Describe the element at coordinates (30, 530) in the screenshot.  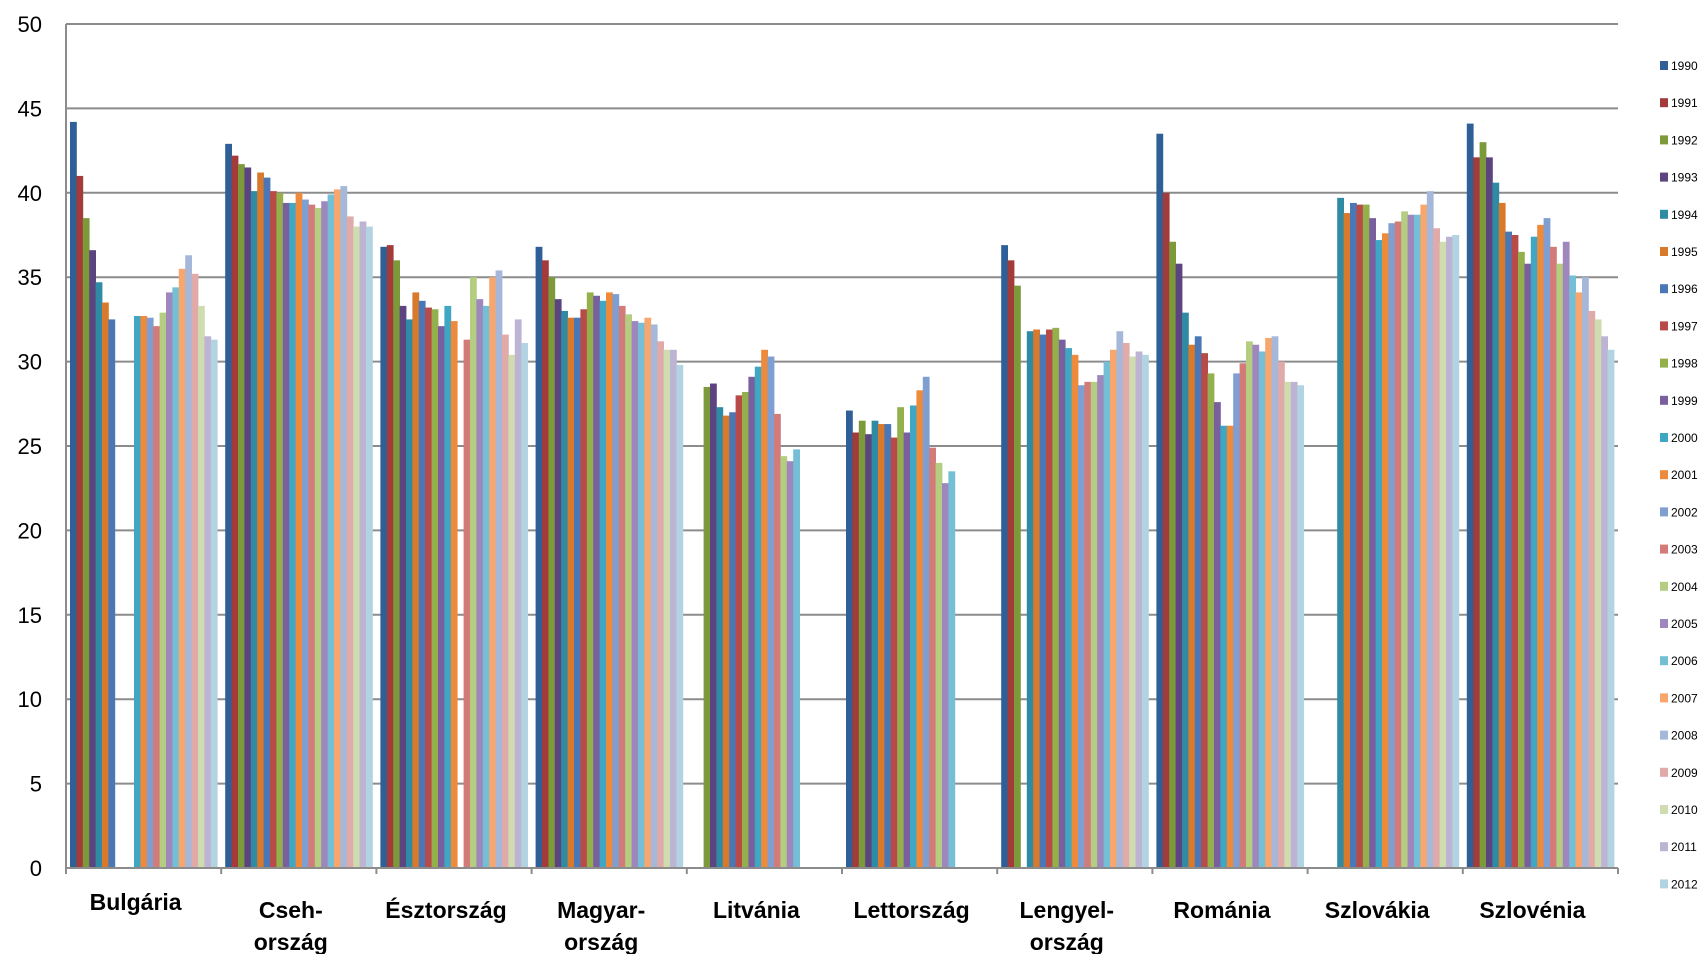
I see `y-tick-label: 20` at that location.